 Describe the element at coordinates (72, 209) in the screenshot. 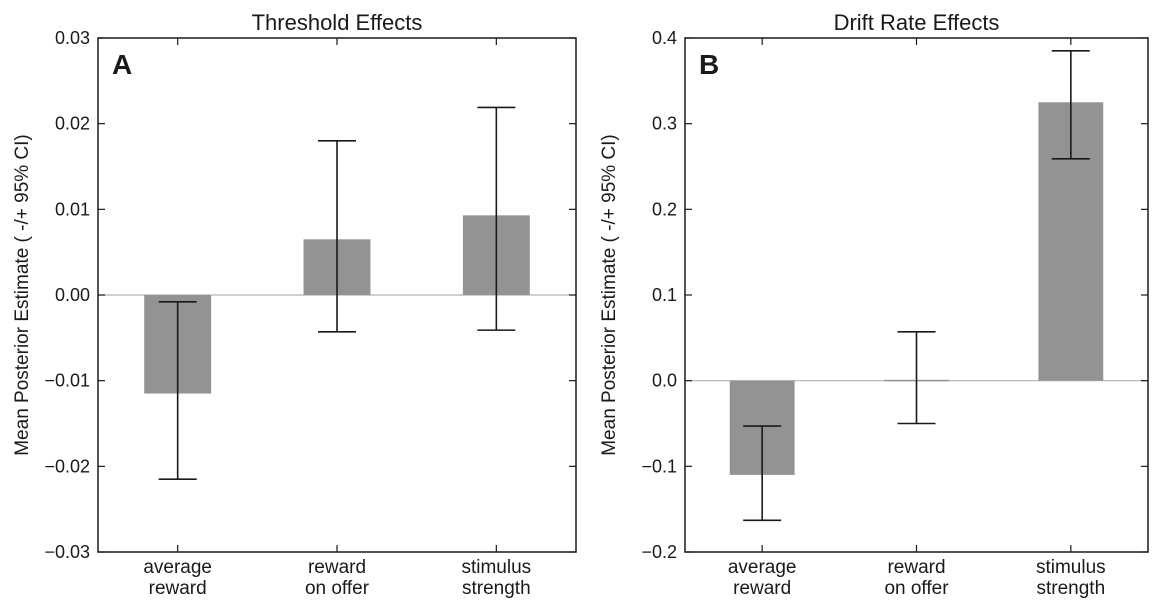

I see `y-tick-label: 0.01` at that location.